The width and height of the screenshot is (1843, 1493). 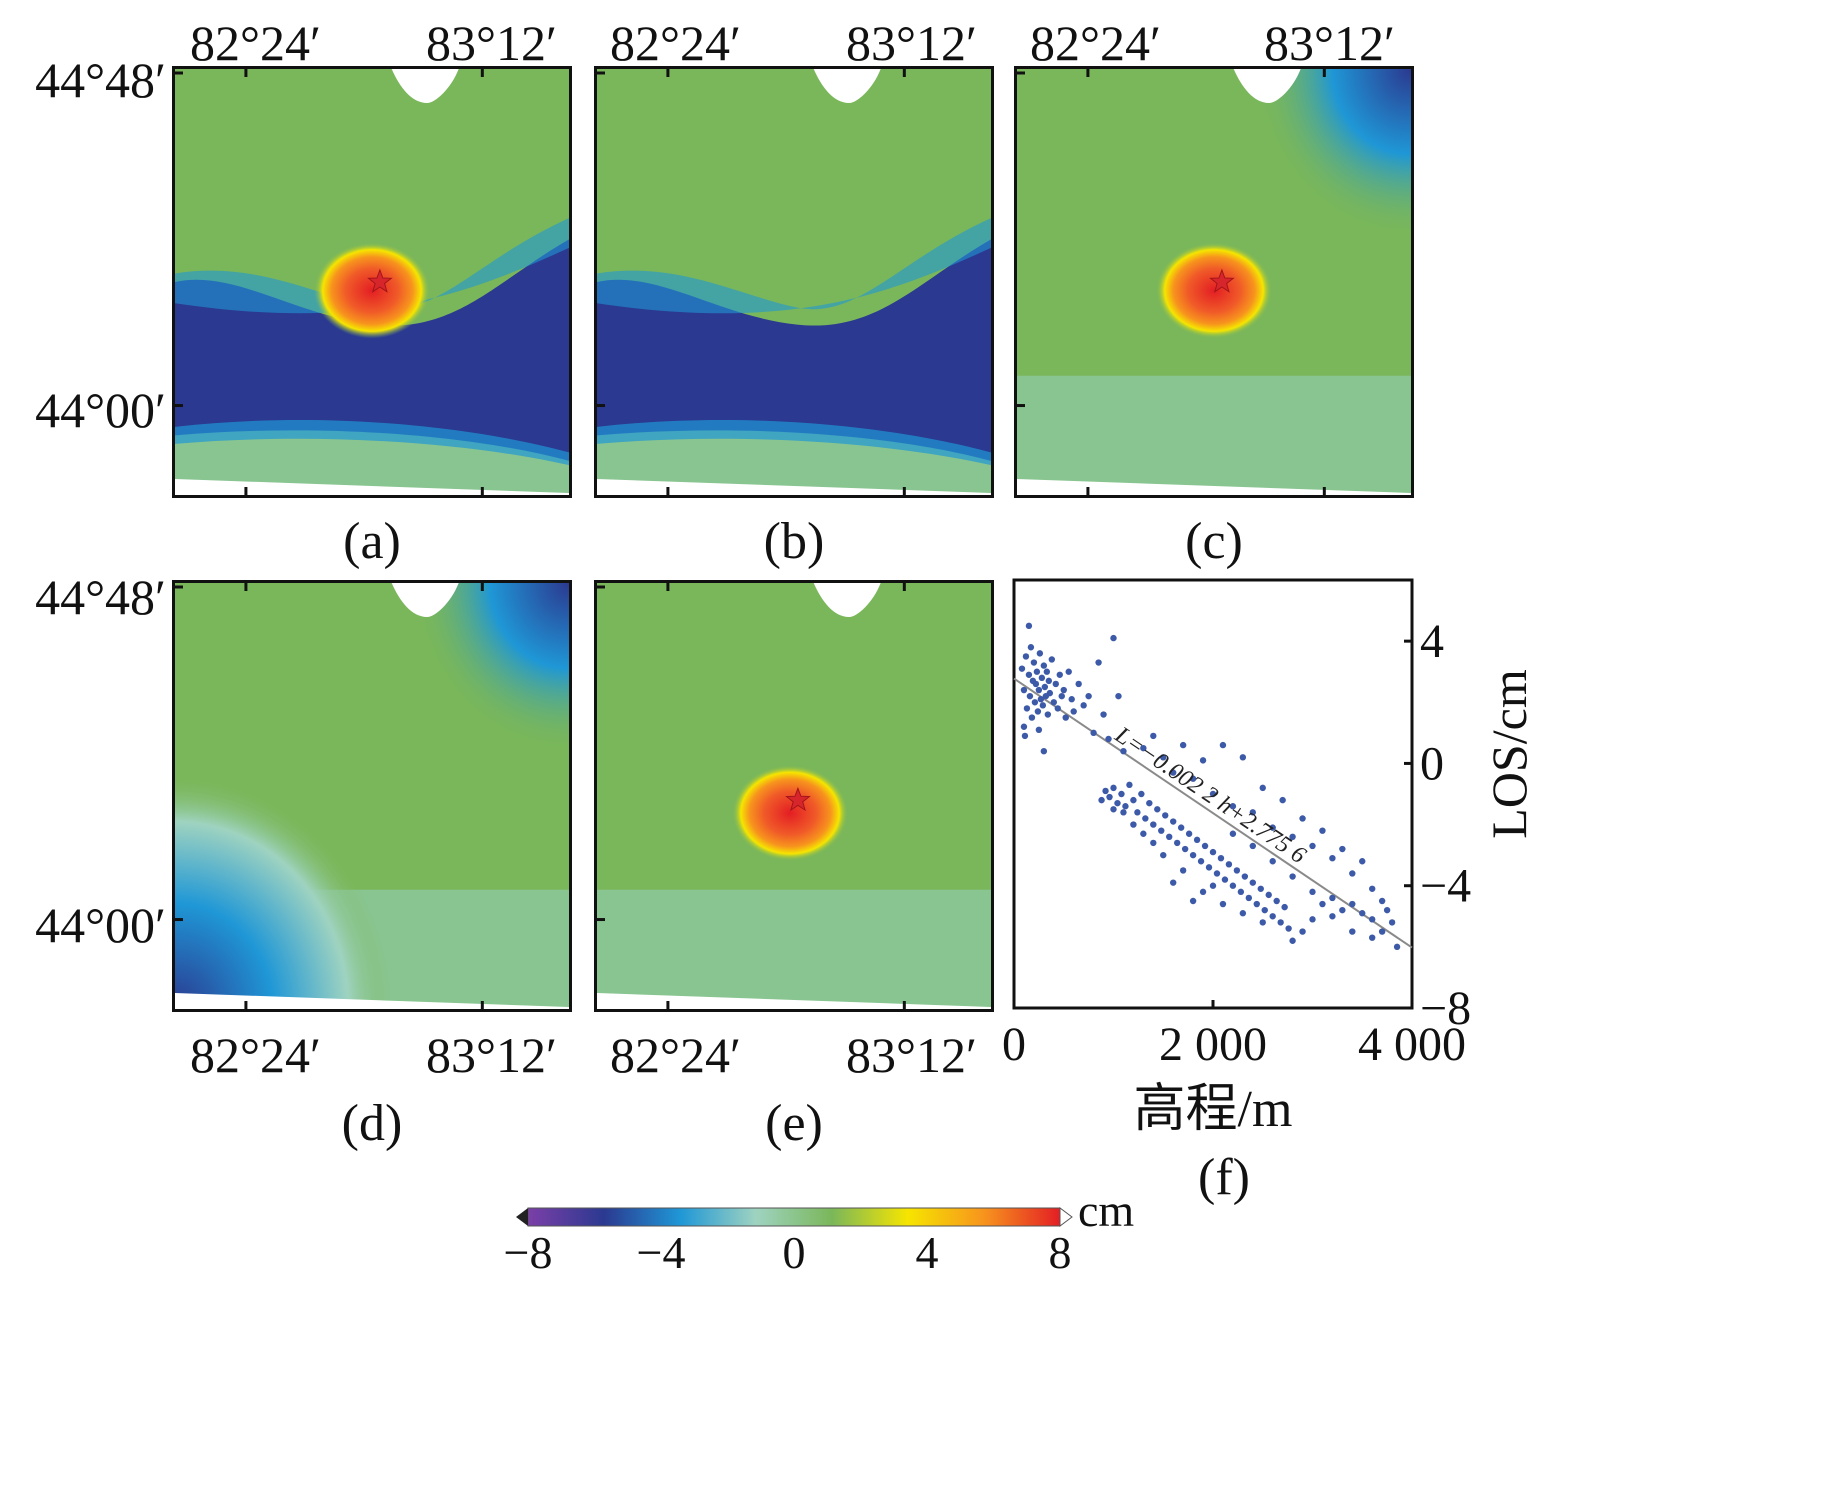 What do you see at coordinates (1213, 813) in the screenshot?
I see `regression-line` at bounding box center [1213, 813].